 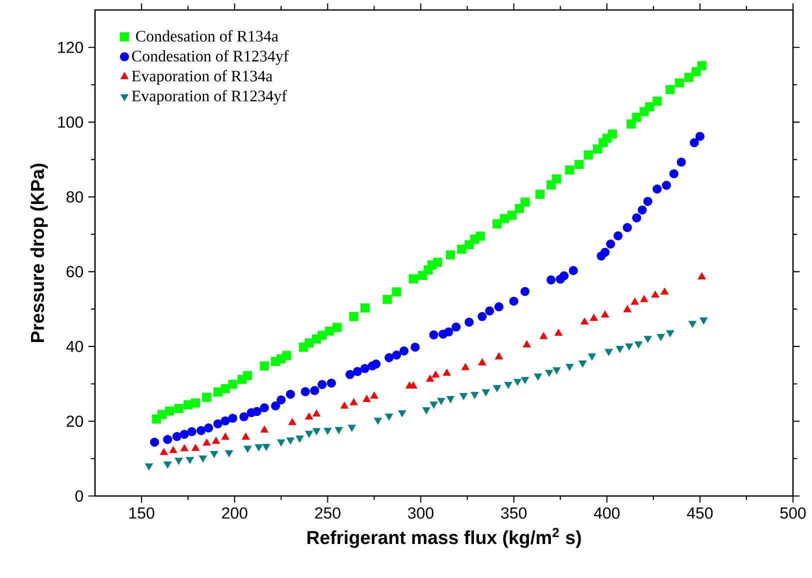 I want to click on y-tick-label: 20, so click(x=75, y=421).